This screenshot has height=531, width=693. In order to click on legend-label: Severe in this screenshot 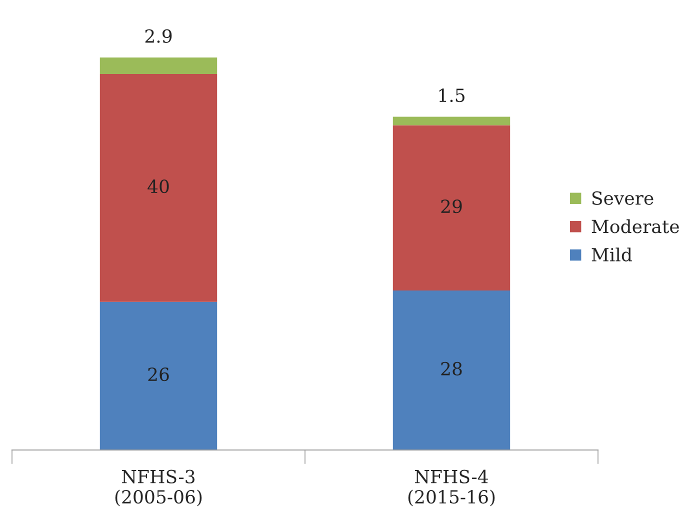, I will do `click(623, 198)`.